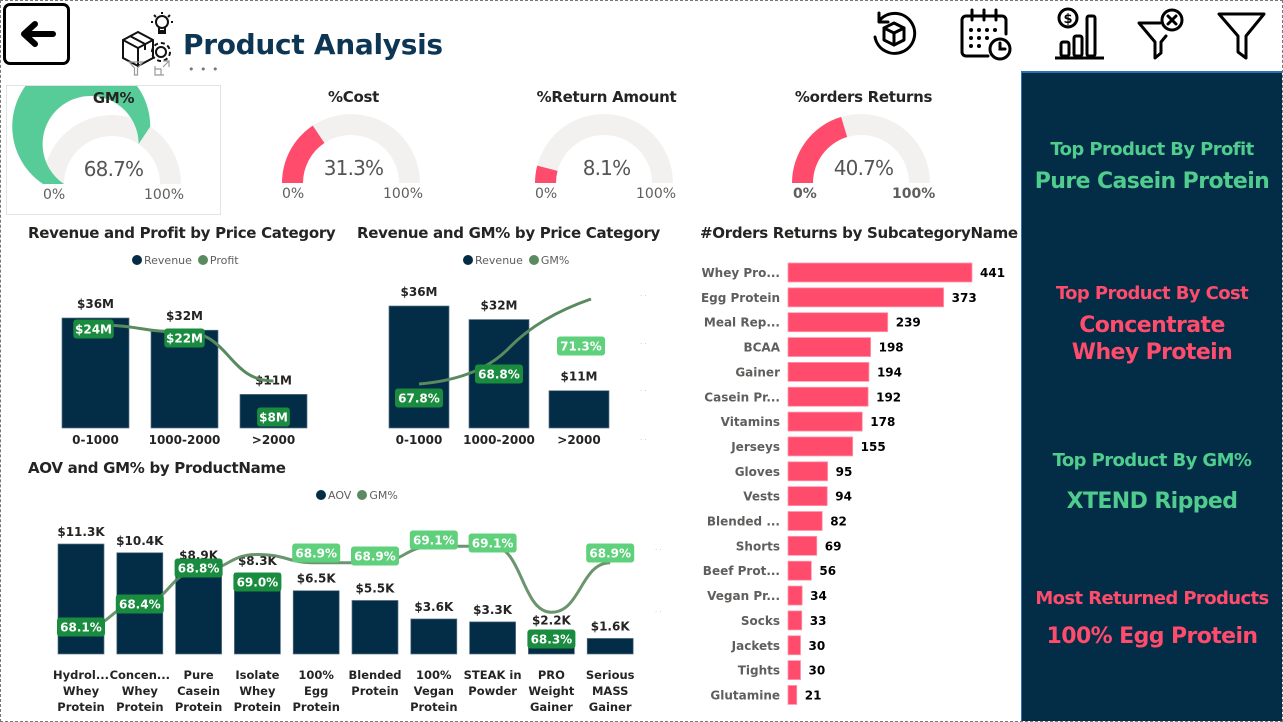 This screenshot has height=722, width=1283. What do you see at coordinates (333, 495) in the screenshot?
I see `legend-item-aov: AOV` at bounding box center [333, 495].